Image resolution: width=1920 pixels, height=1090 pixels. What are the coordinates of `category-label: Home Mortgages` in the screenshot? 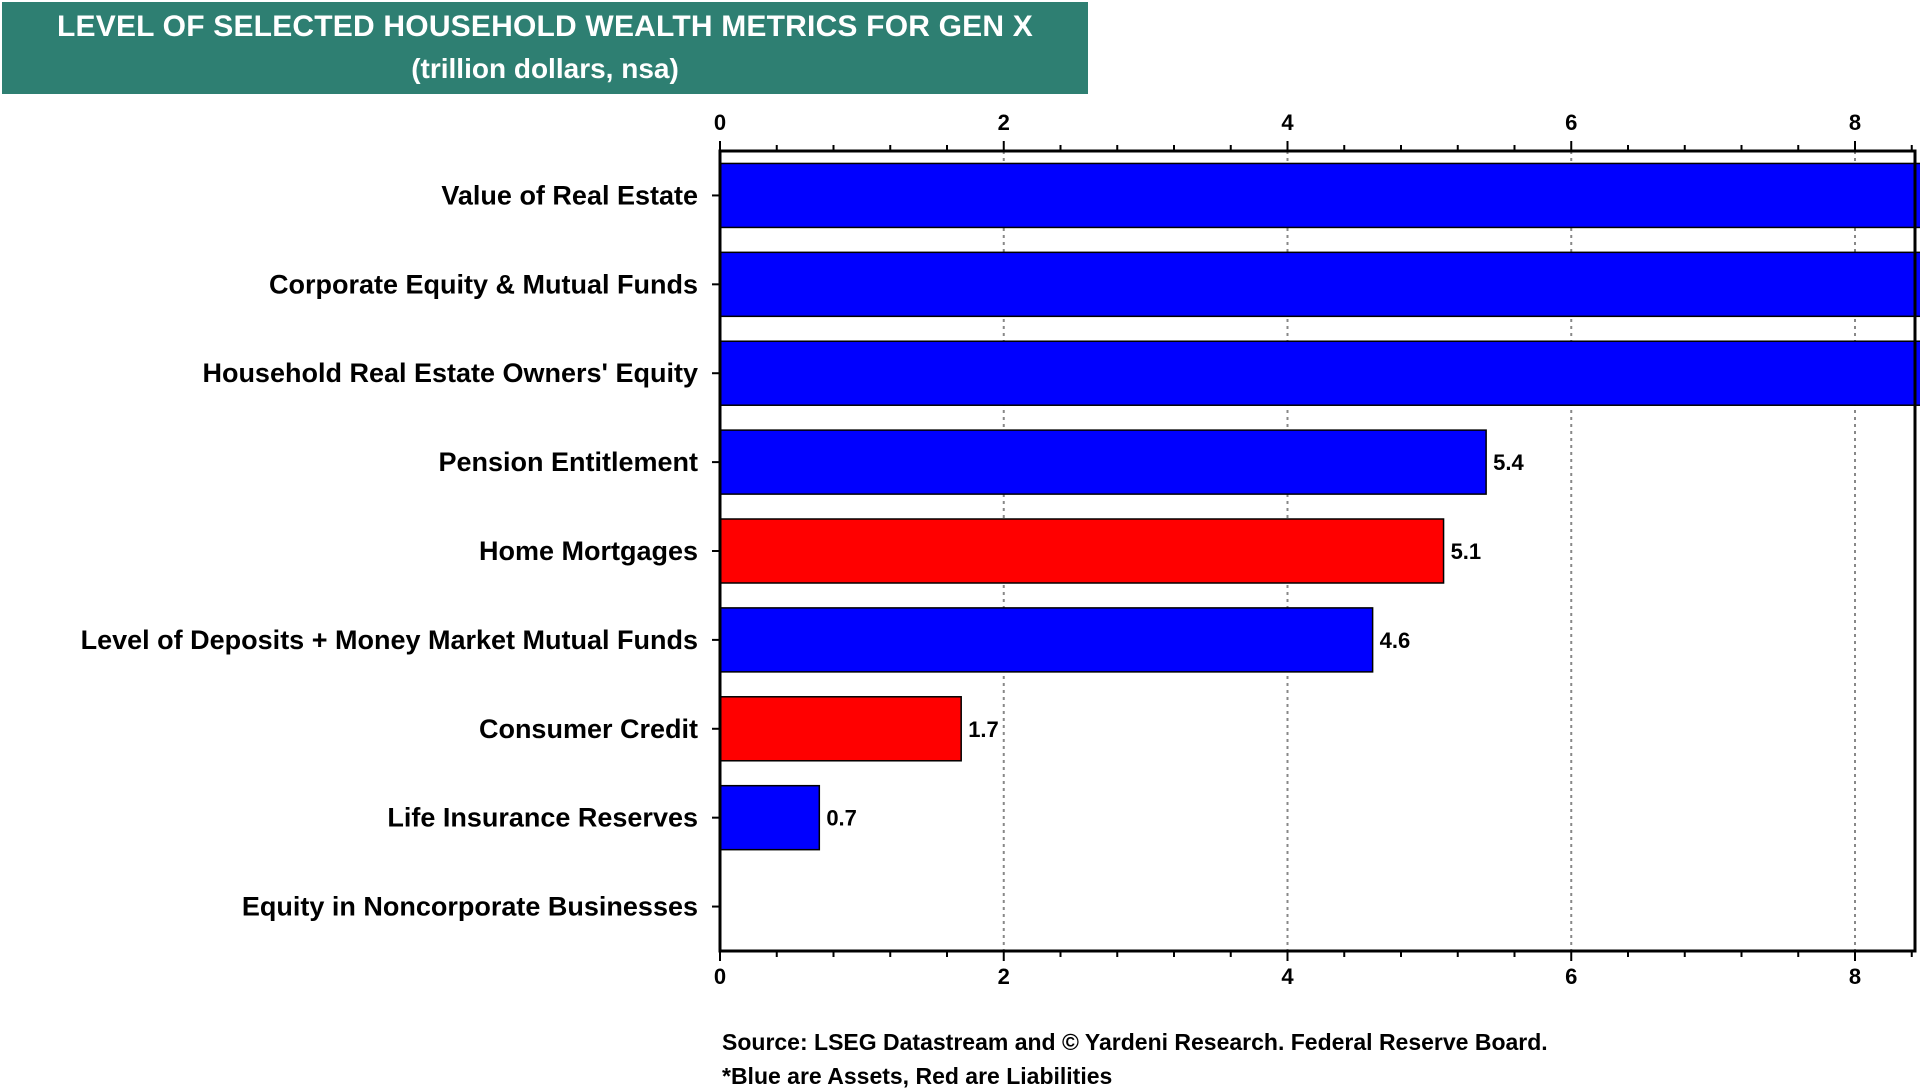 It's located at (588, 551).